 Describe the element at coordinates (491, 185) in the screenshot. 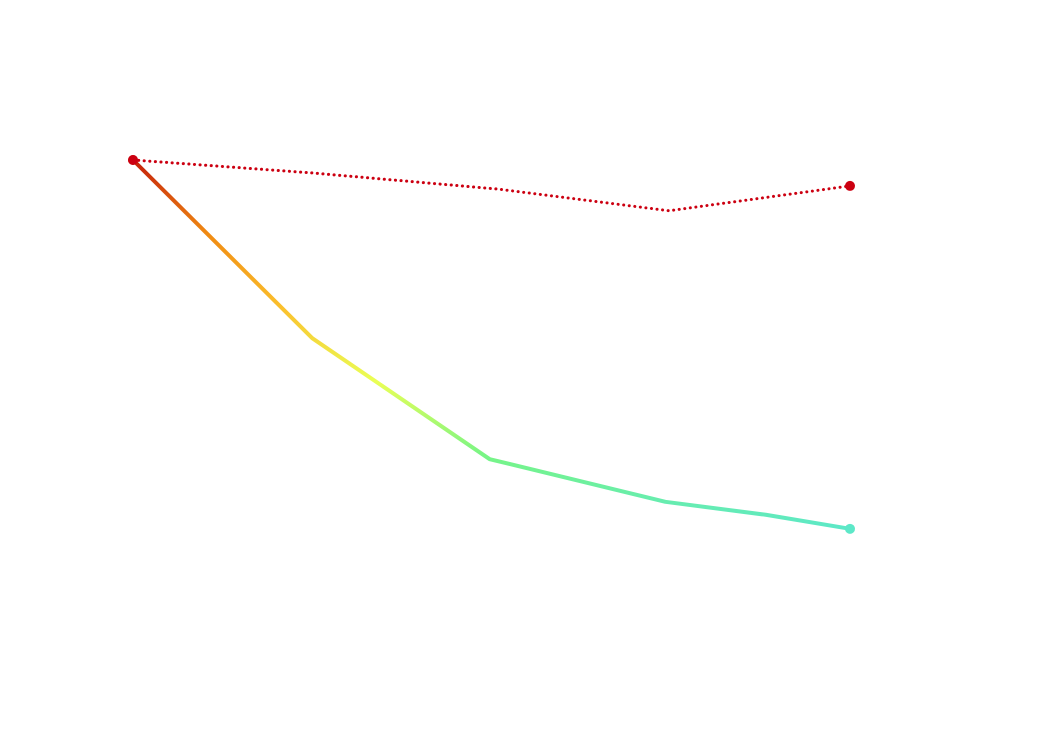

I see `series-line` at that location.